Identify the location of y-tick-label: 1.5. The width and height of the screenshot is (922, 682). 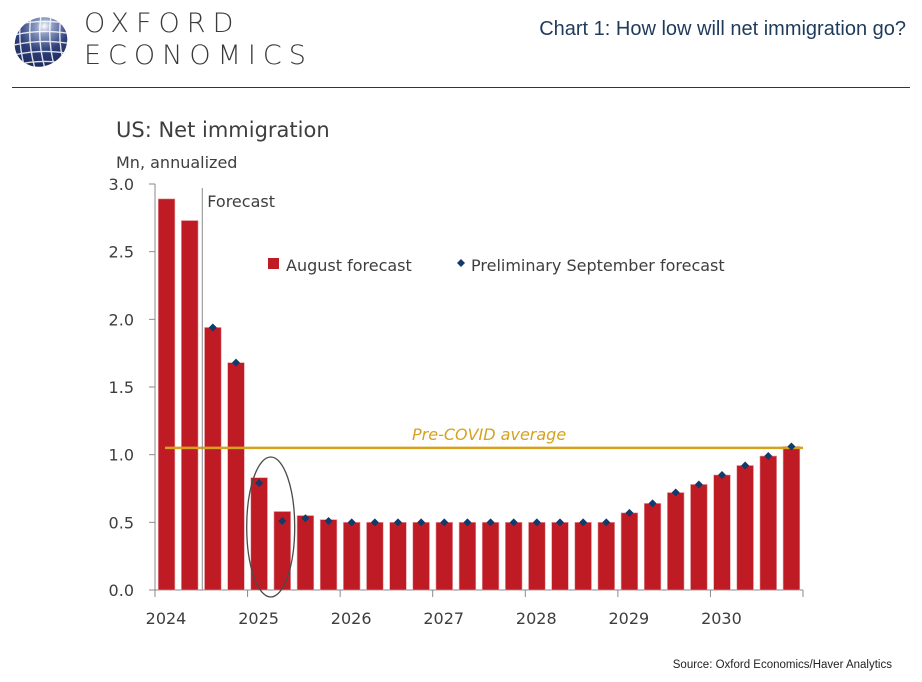
(121, 387).